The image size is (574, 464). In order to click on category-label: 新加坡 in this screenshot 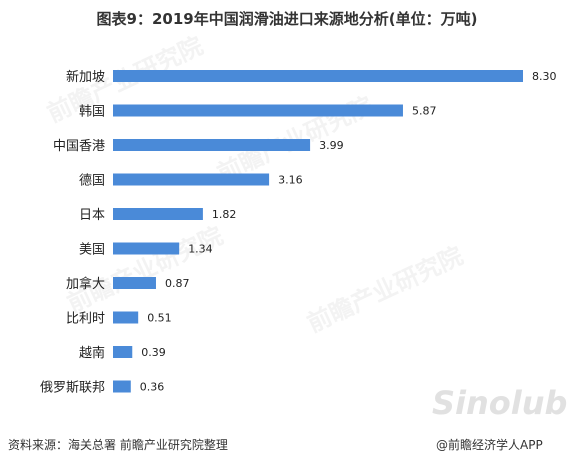, I will do `click(85, 77)`.